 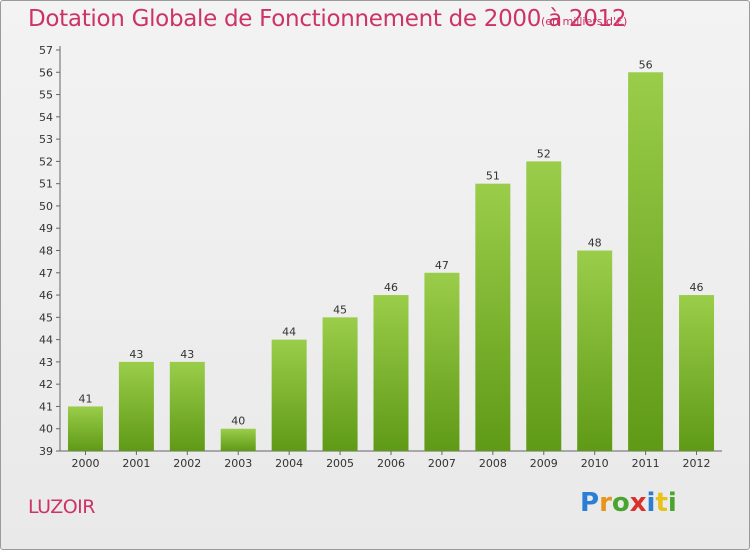 What do you see at coordinates (136, 354) in the screenshot?
I see `data-label-2001: 43` at bounding box center [136, 354].